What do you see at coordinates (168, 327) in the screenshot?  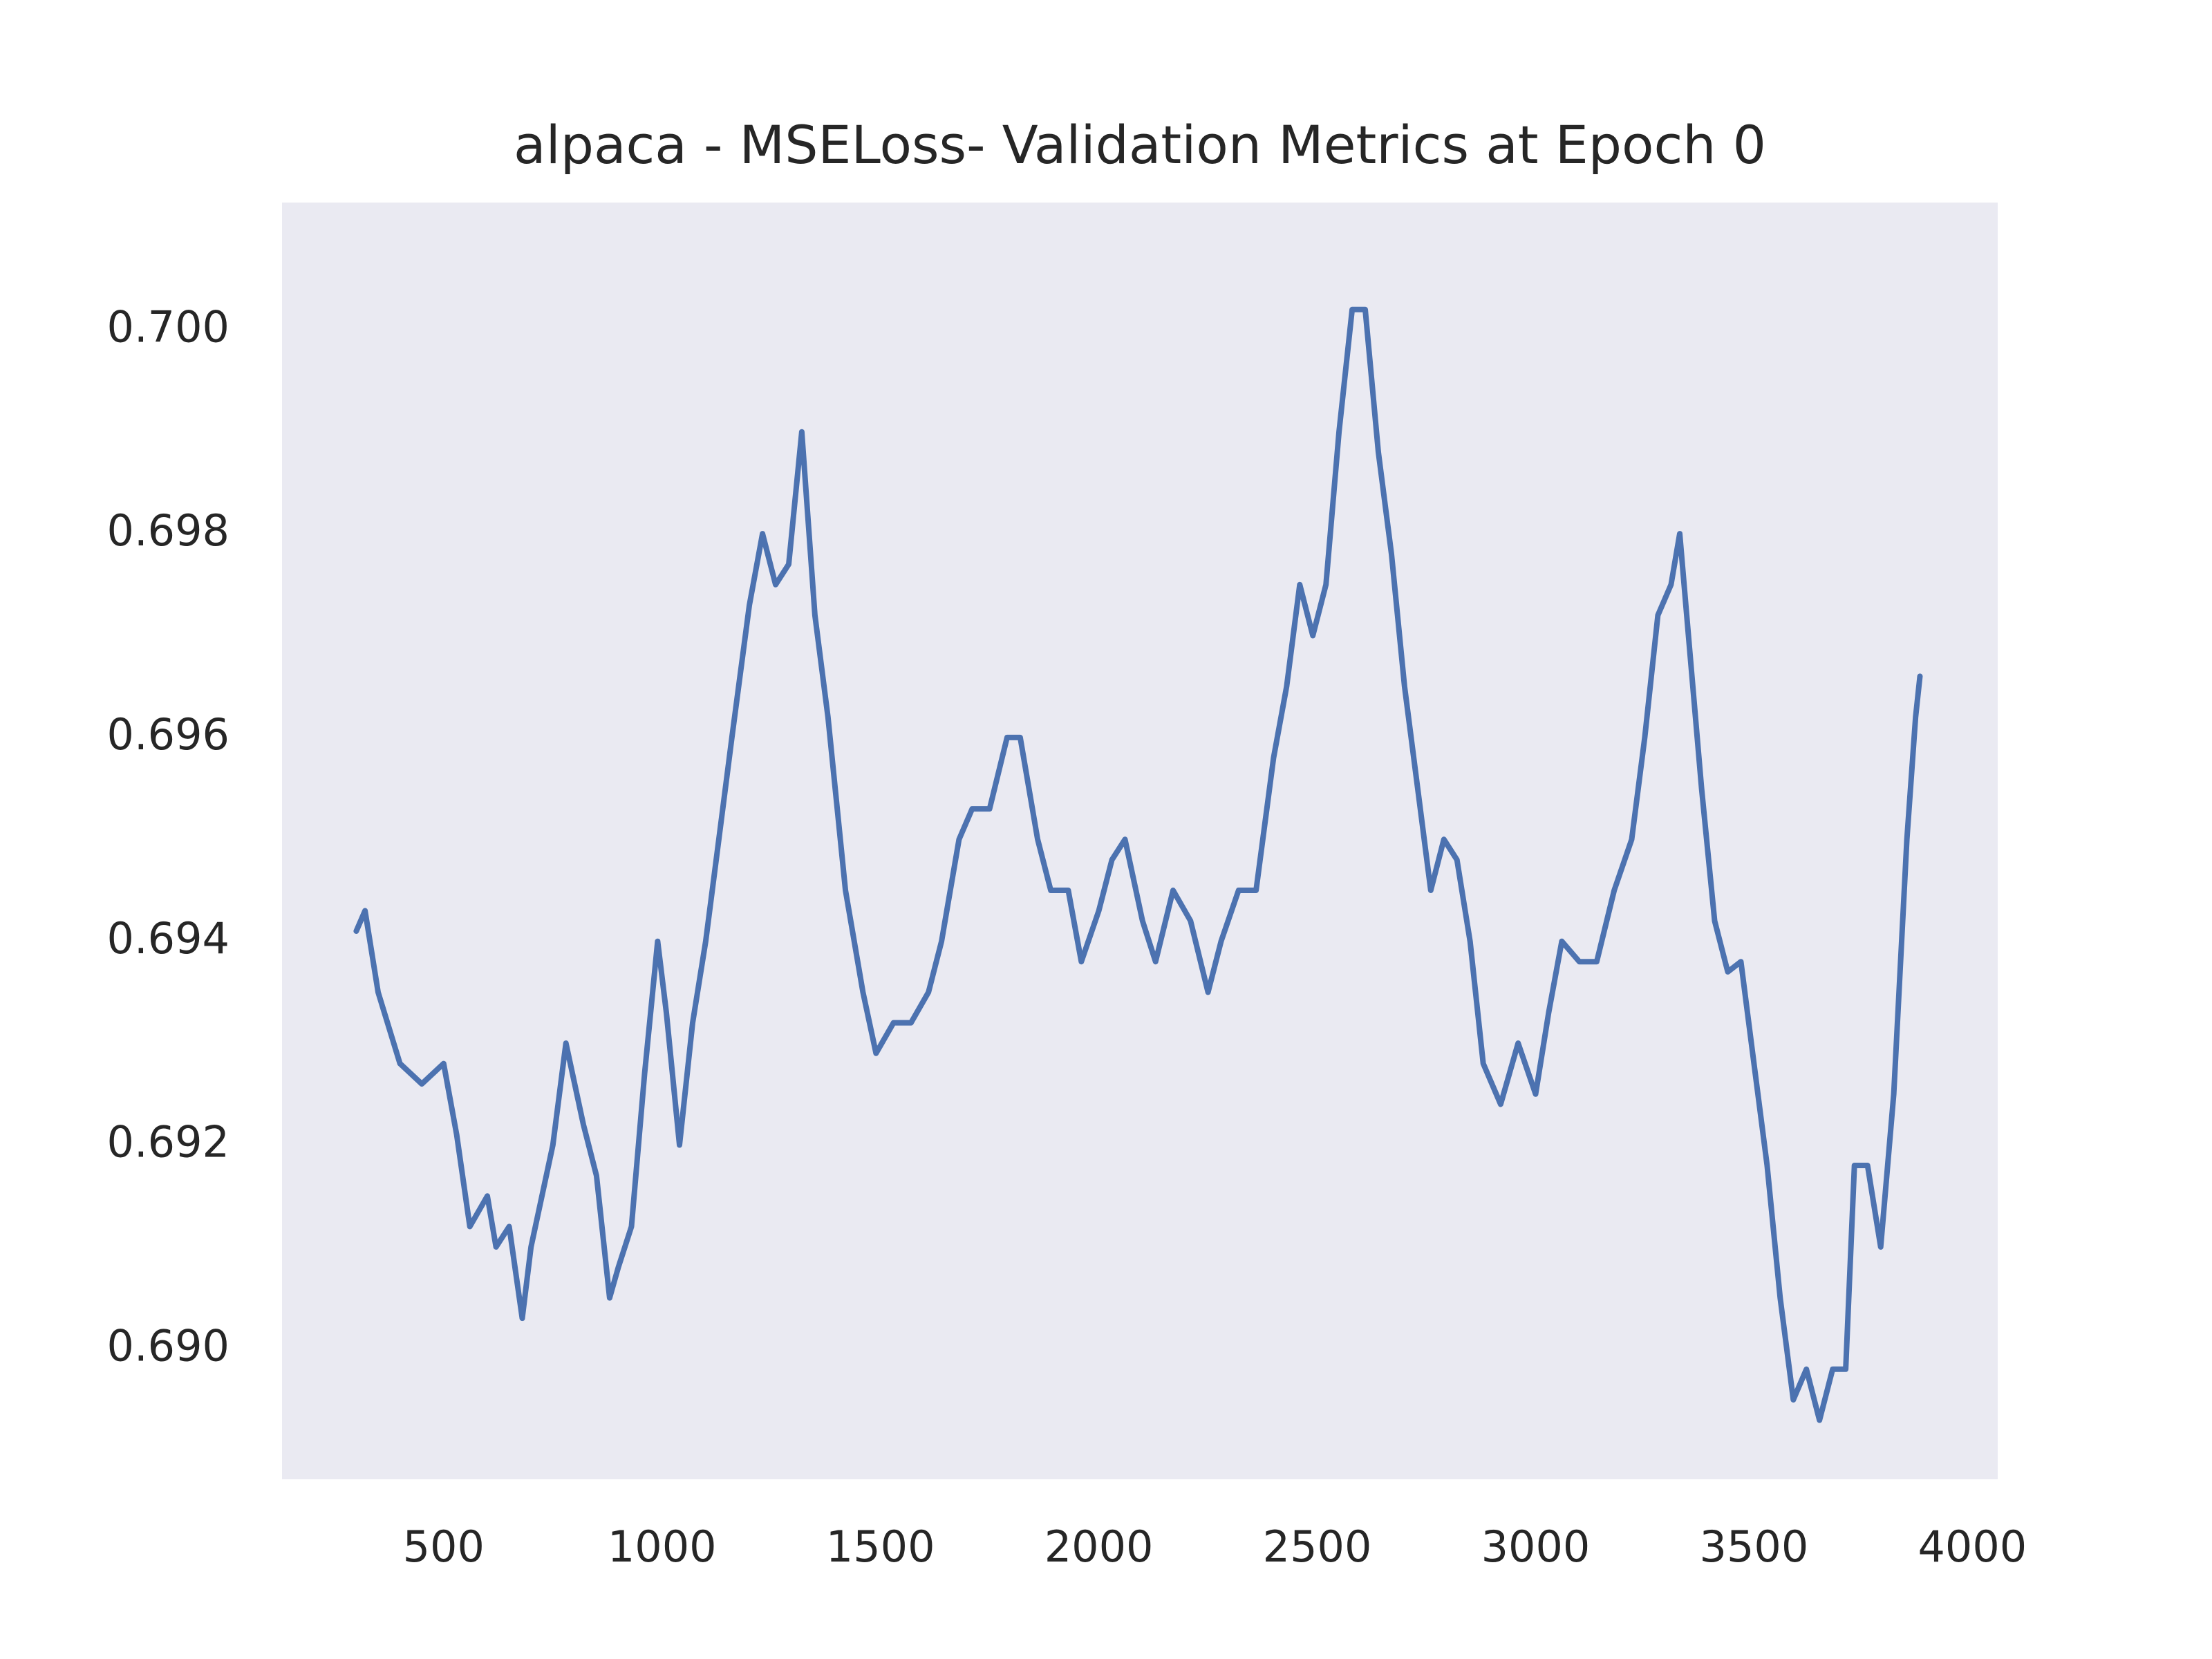 I see `y-tick-label: 0.700` at bounding box center [168, 327].